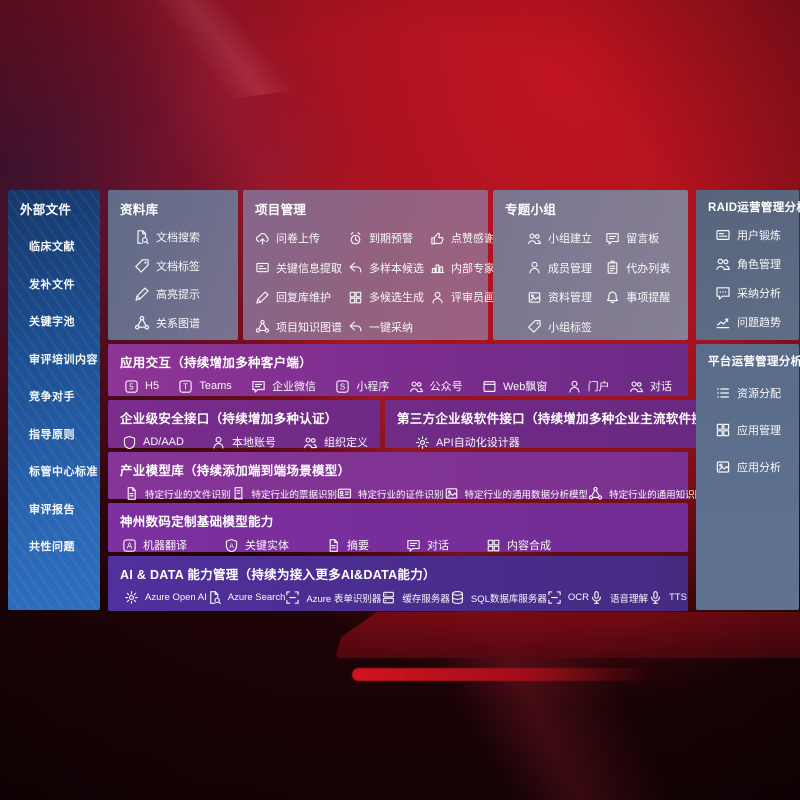 This screenshot has height=800, width=800. I want to click on member-manage-icon, so click(534, 267).